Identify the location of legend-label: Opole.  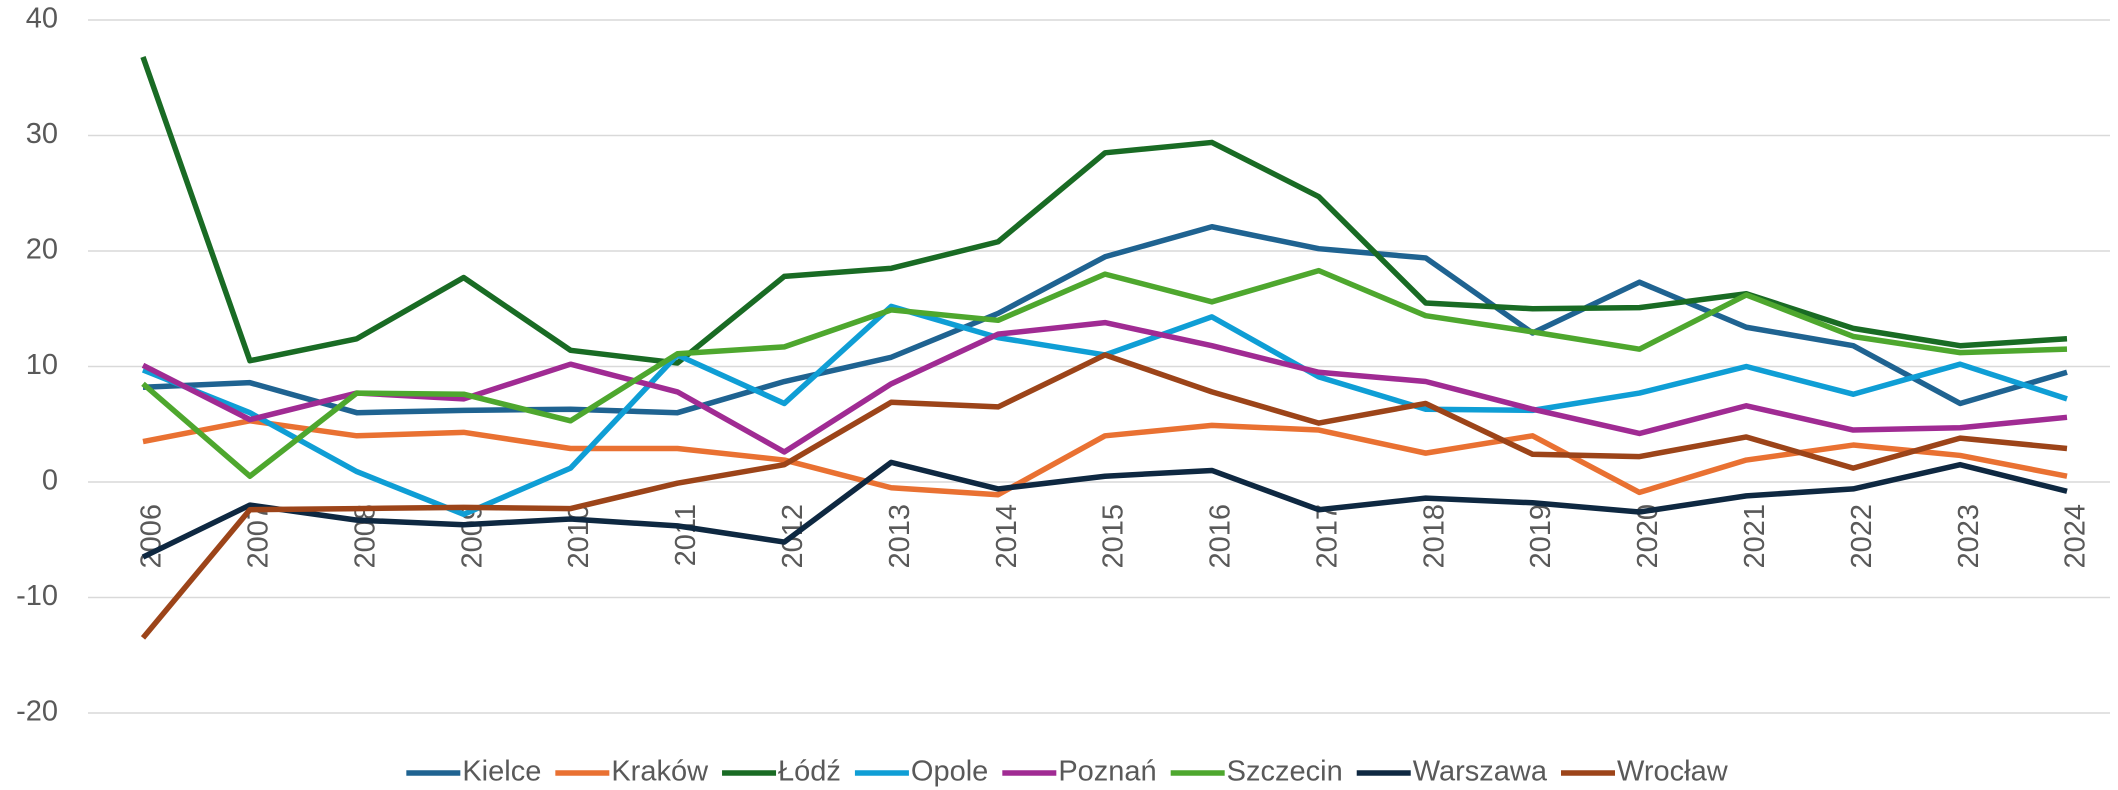
(949, 772).